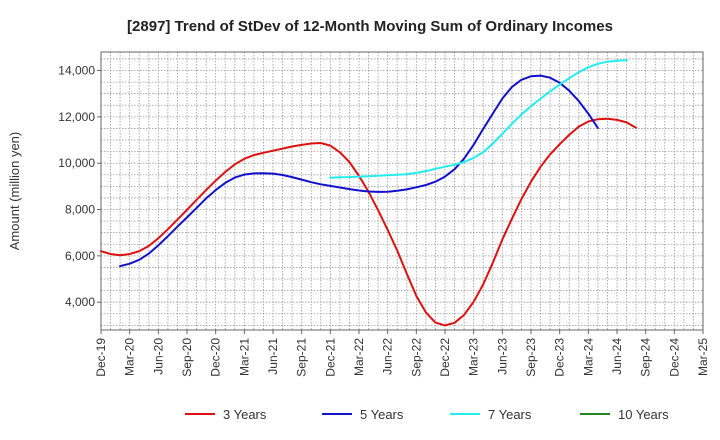 The height and width of the screenshot is (440, 720). Describe the element at coordinates (382, 414) in the screenshot. I see `legend-label-5-years: 5 Years` at that location.